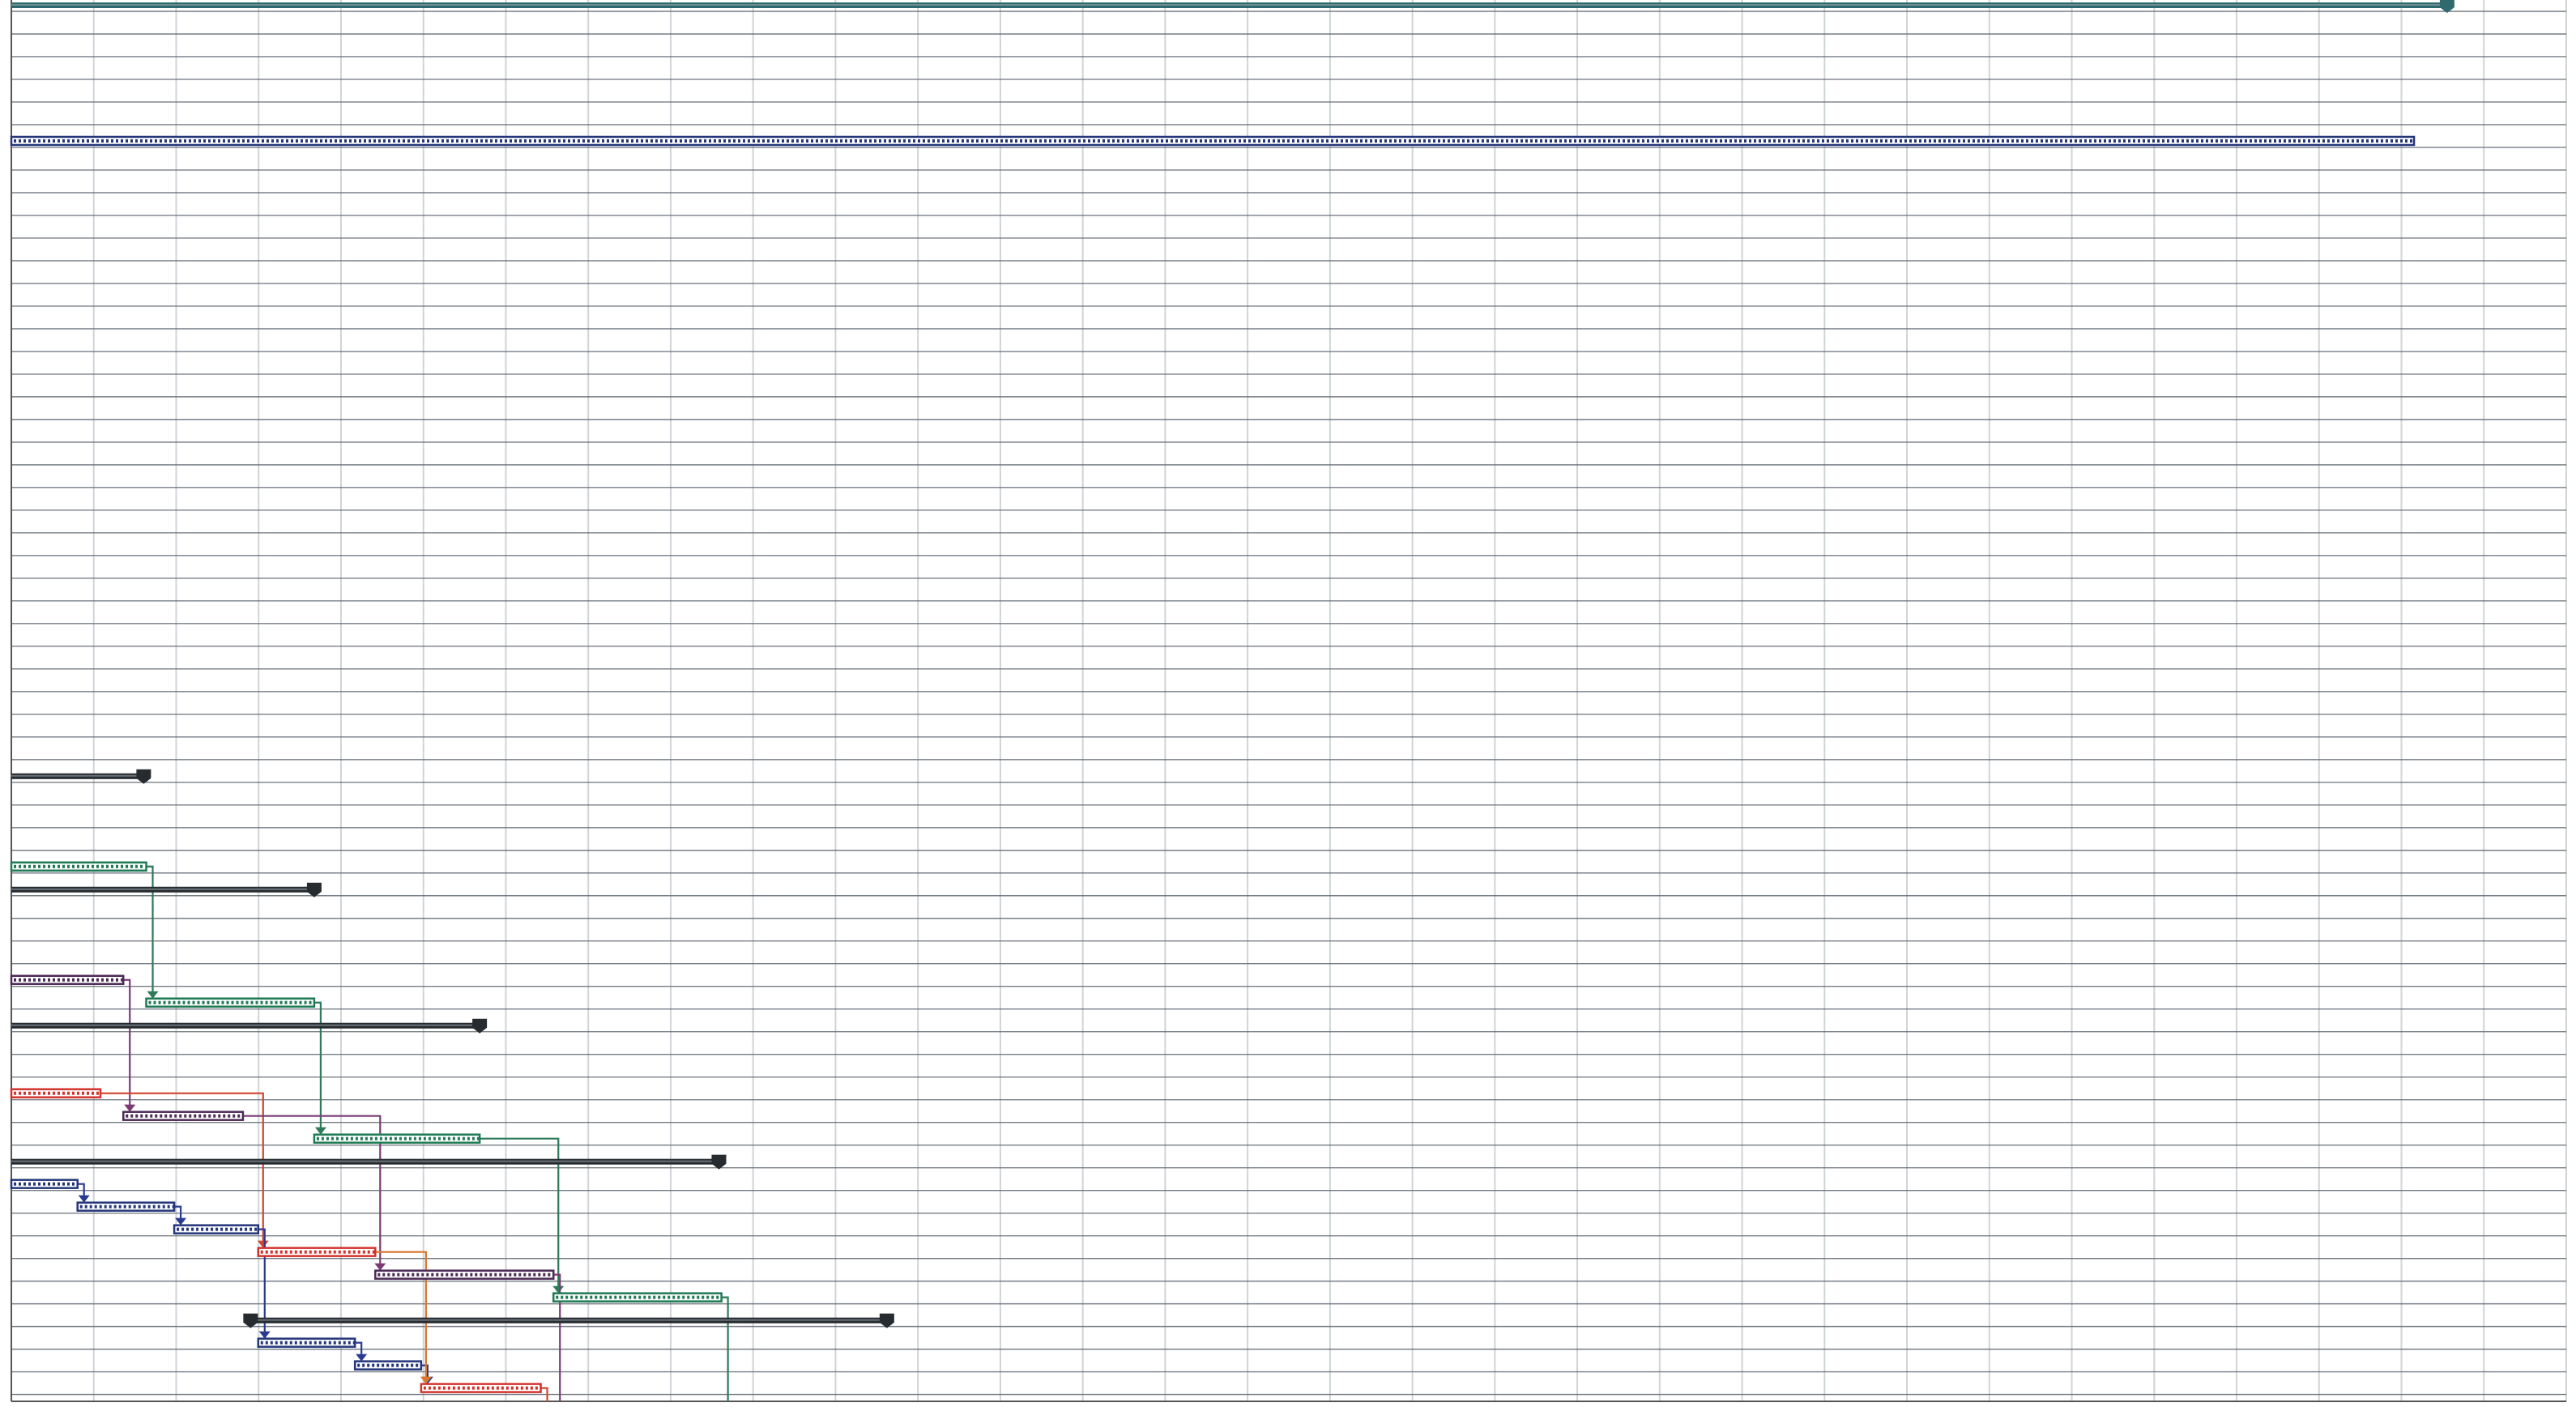  I want to click on link-line, so click(182, 1169).